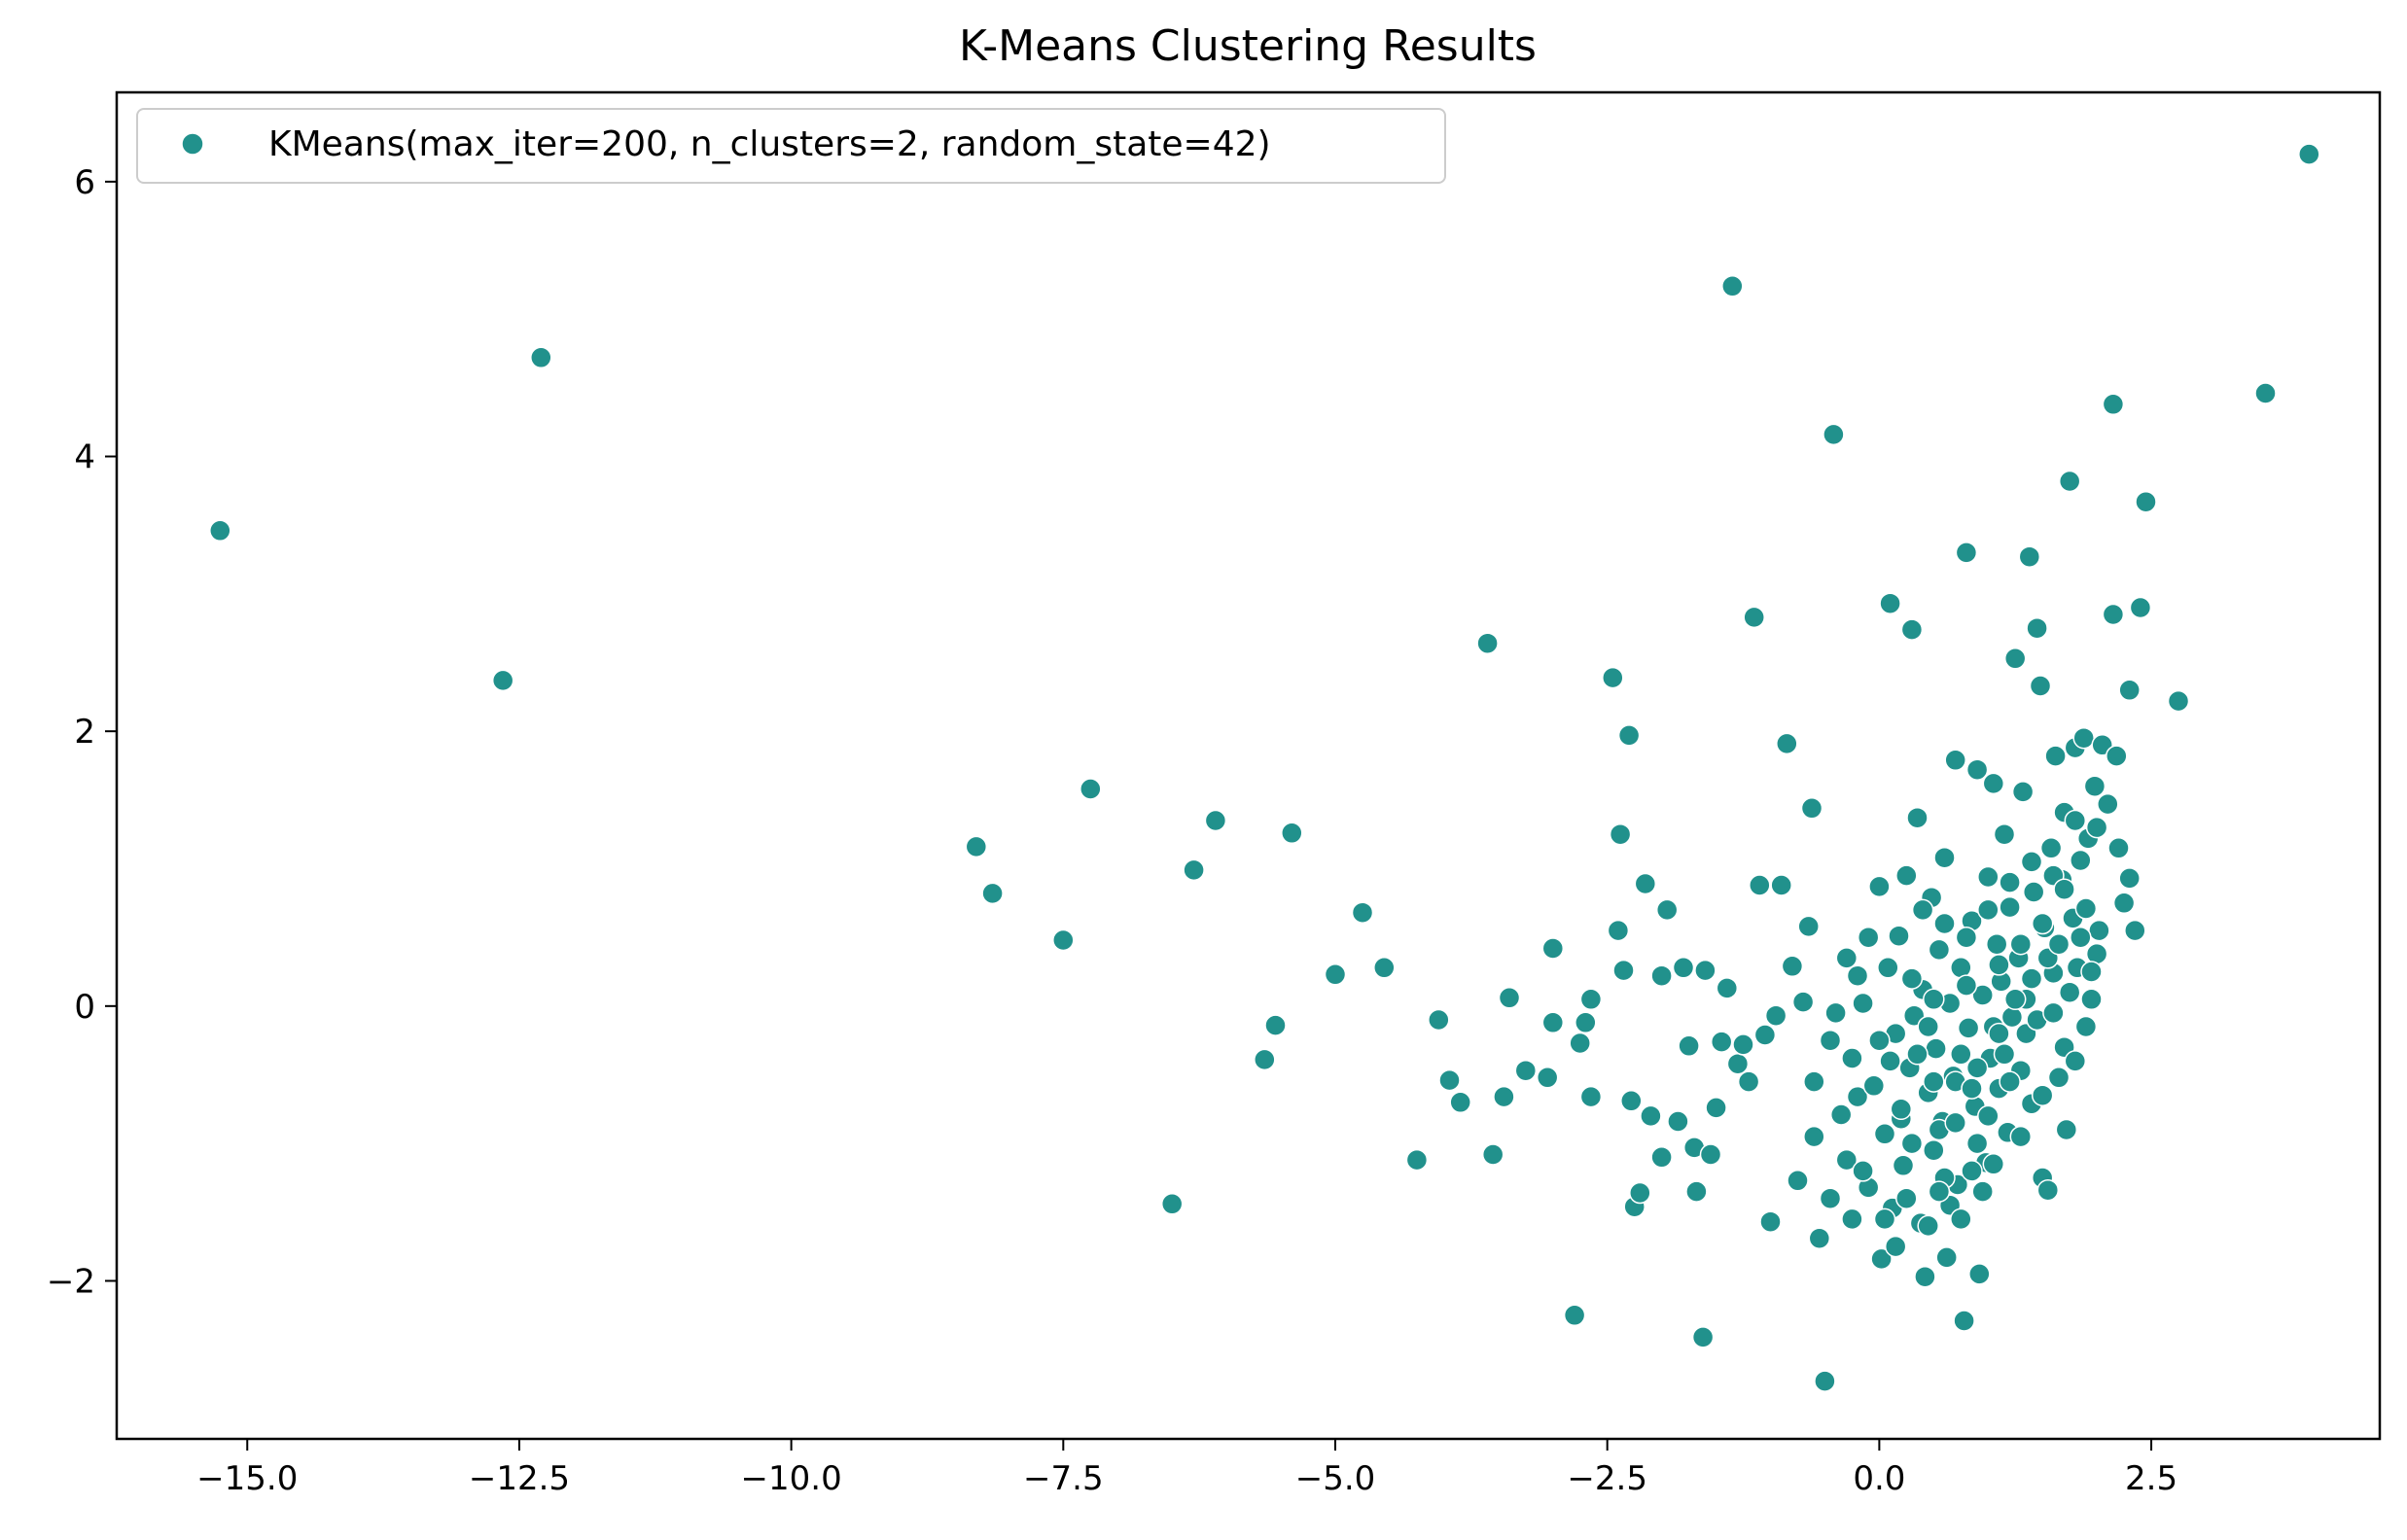 The width and height of the screenshot is (2407, 1540). What do you see at coordinates (247, 1478) in the screenshot?
I see `x-tick-label: −15.0` at bounding box center [247, 1478].